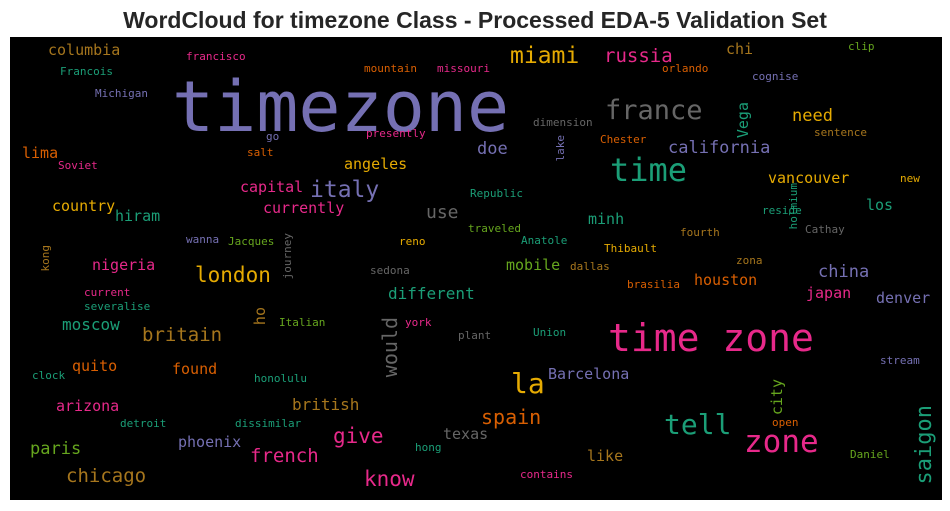 This screenshot has height=511, width=950. I want to click on word-clip: clip, so click(861, 46).